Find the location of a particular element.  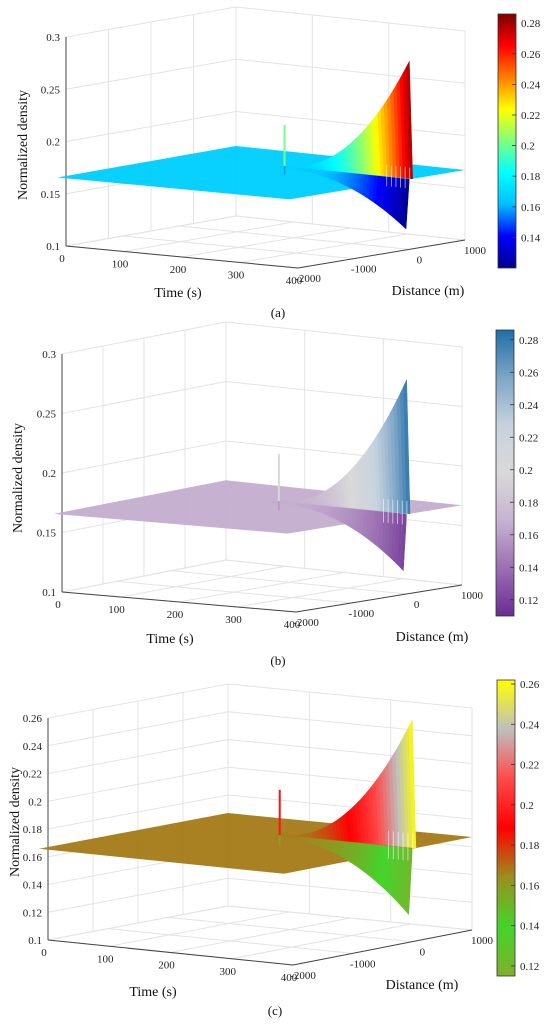

z-tick-label: 0.15 is located at coordinates (47, 534).